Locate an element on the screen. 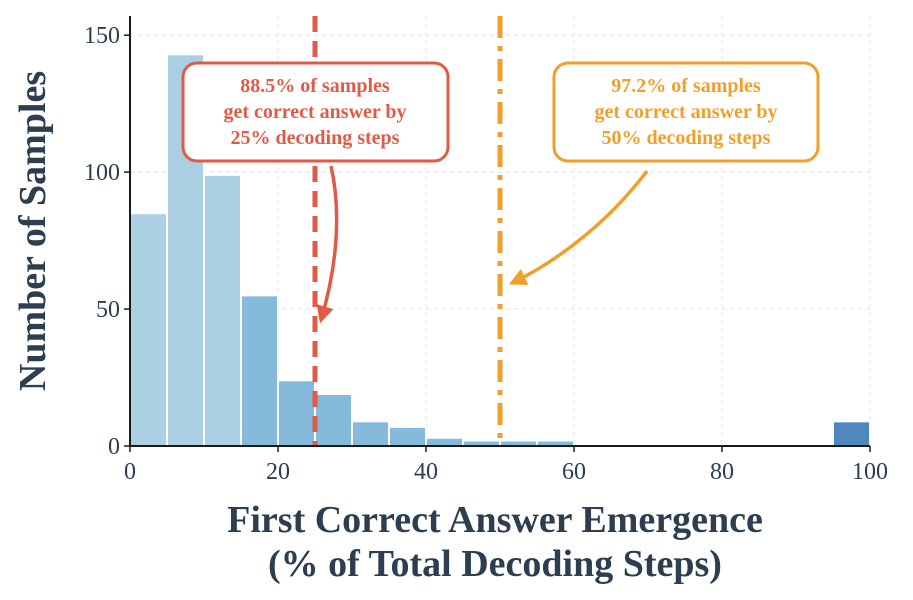 The image size is (913, 600). x-tick-label-5: 100 is located at coordinates (870, 472).